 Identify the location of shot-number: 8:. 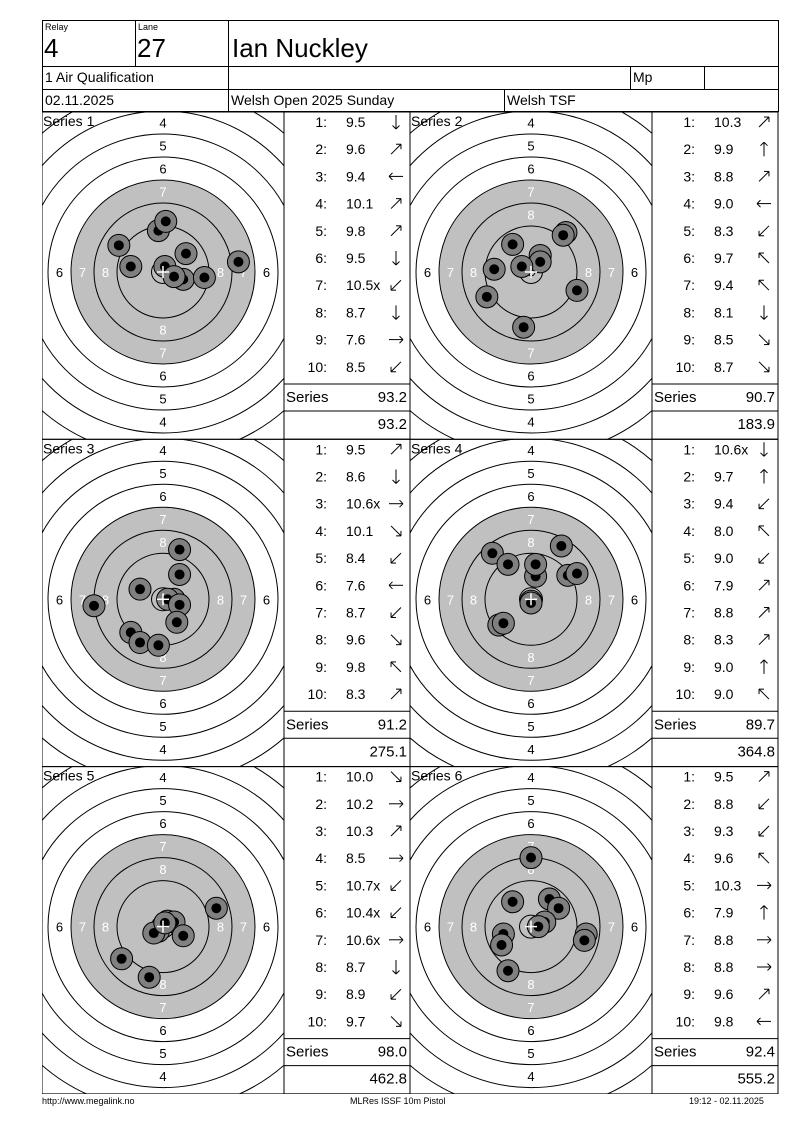
(321, 967).